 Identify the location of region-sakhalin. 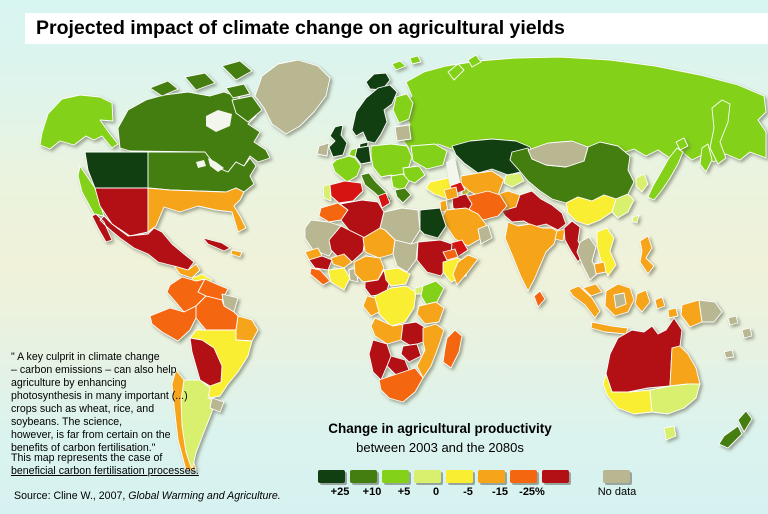
(706, 158).